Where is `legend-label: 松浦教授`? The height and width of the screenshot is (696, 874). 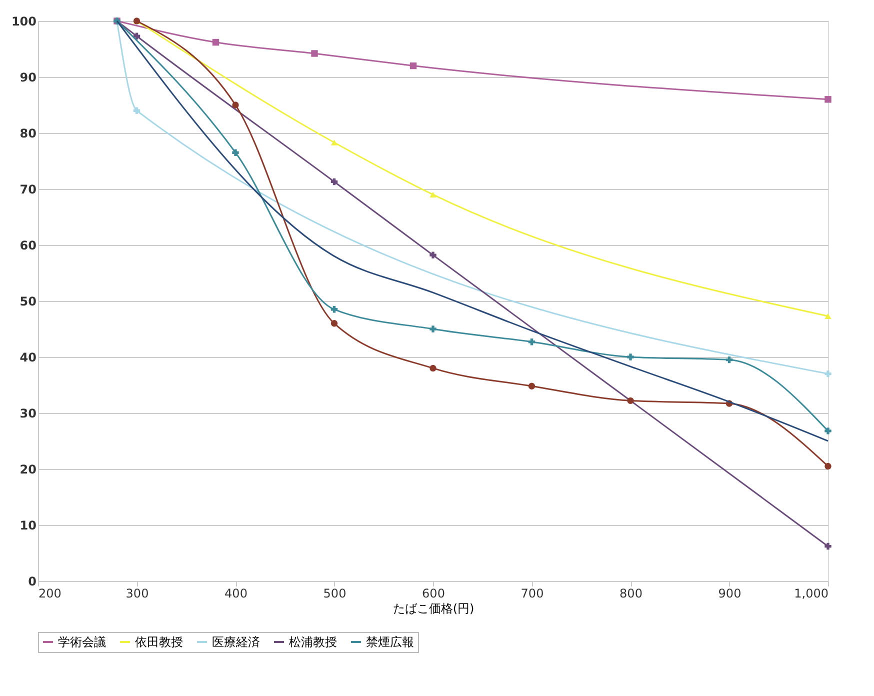 legend-label: 松浦教授 is located at coordinates (313, 642).